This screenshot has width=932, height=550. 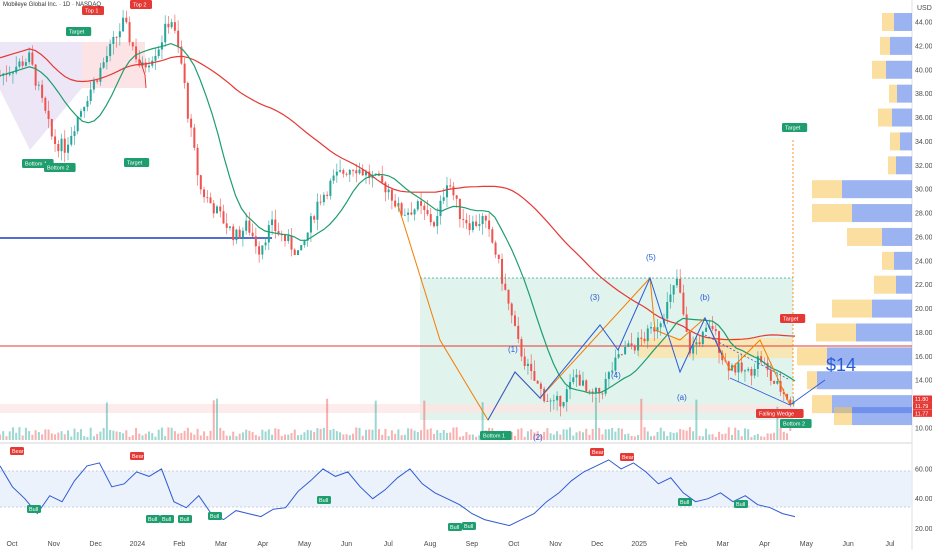 What do you see at coordinates (705, 297) in the screenshot?
I see `wave-label: (b)` at bounding box center [705, 297].